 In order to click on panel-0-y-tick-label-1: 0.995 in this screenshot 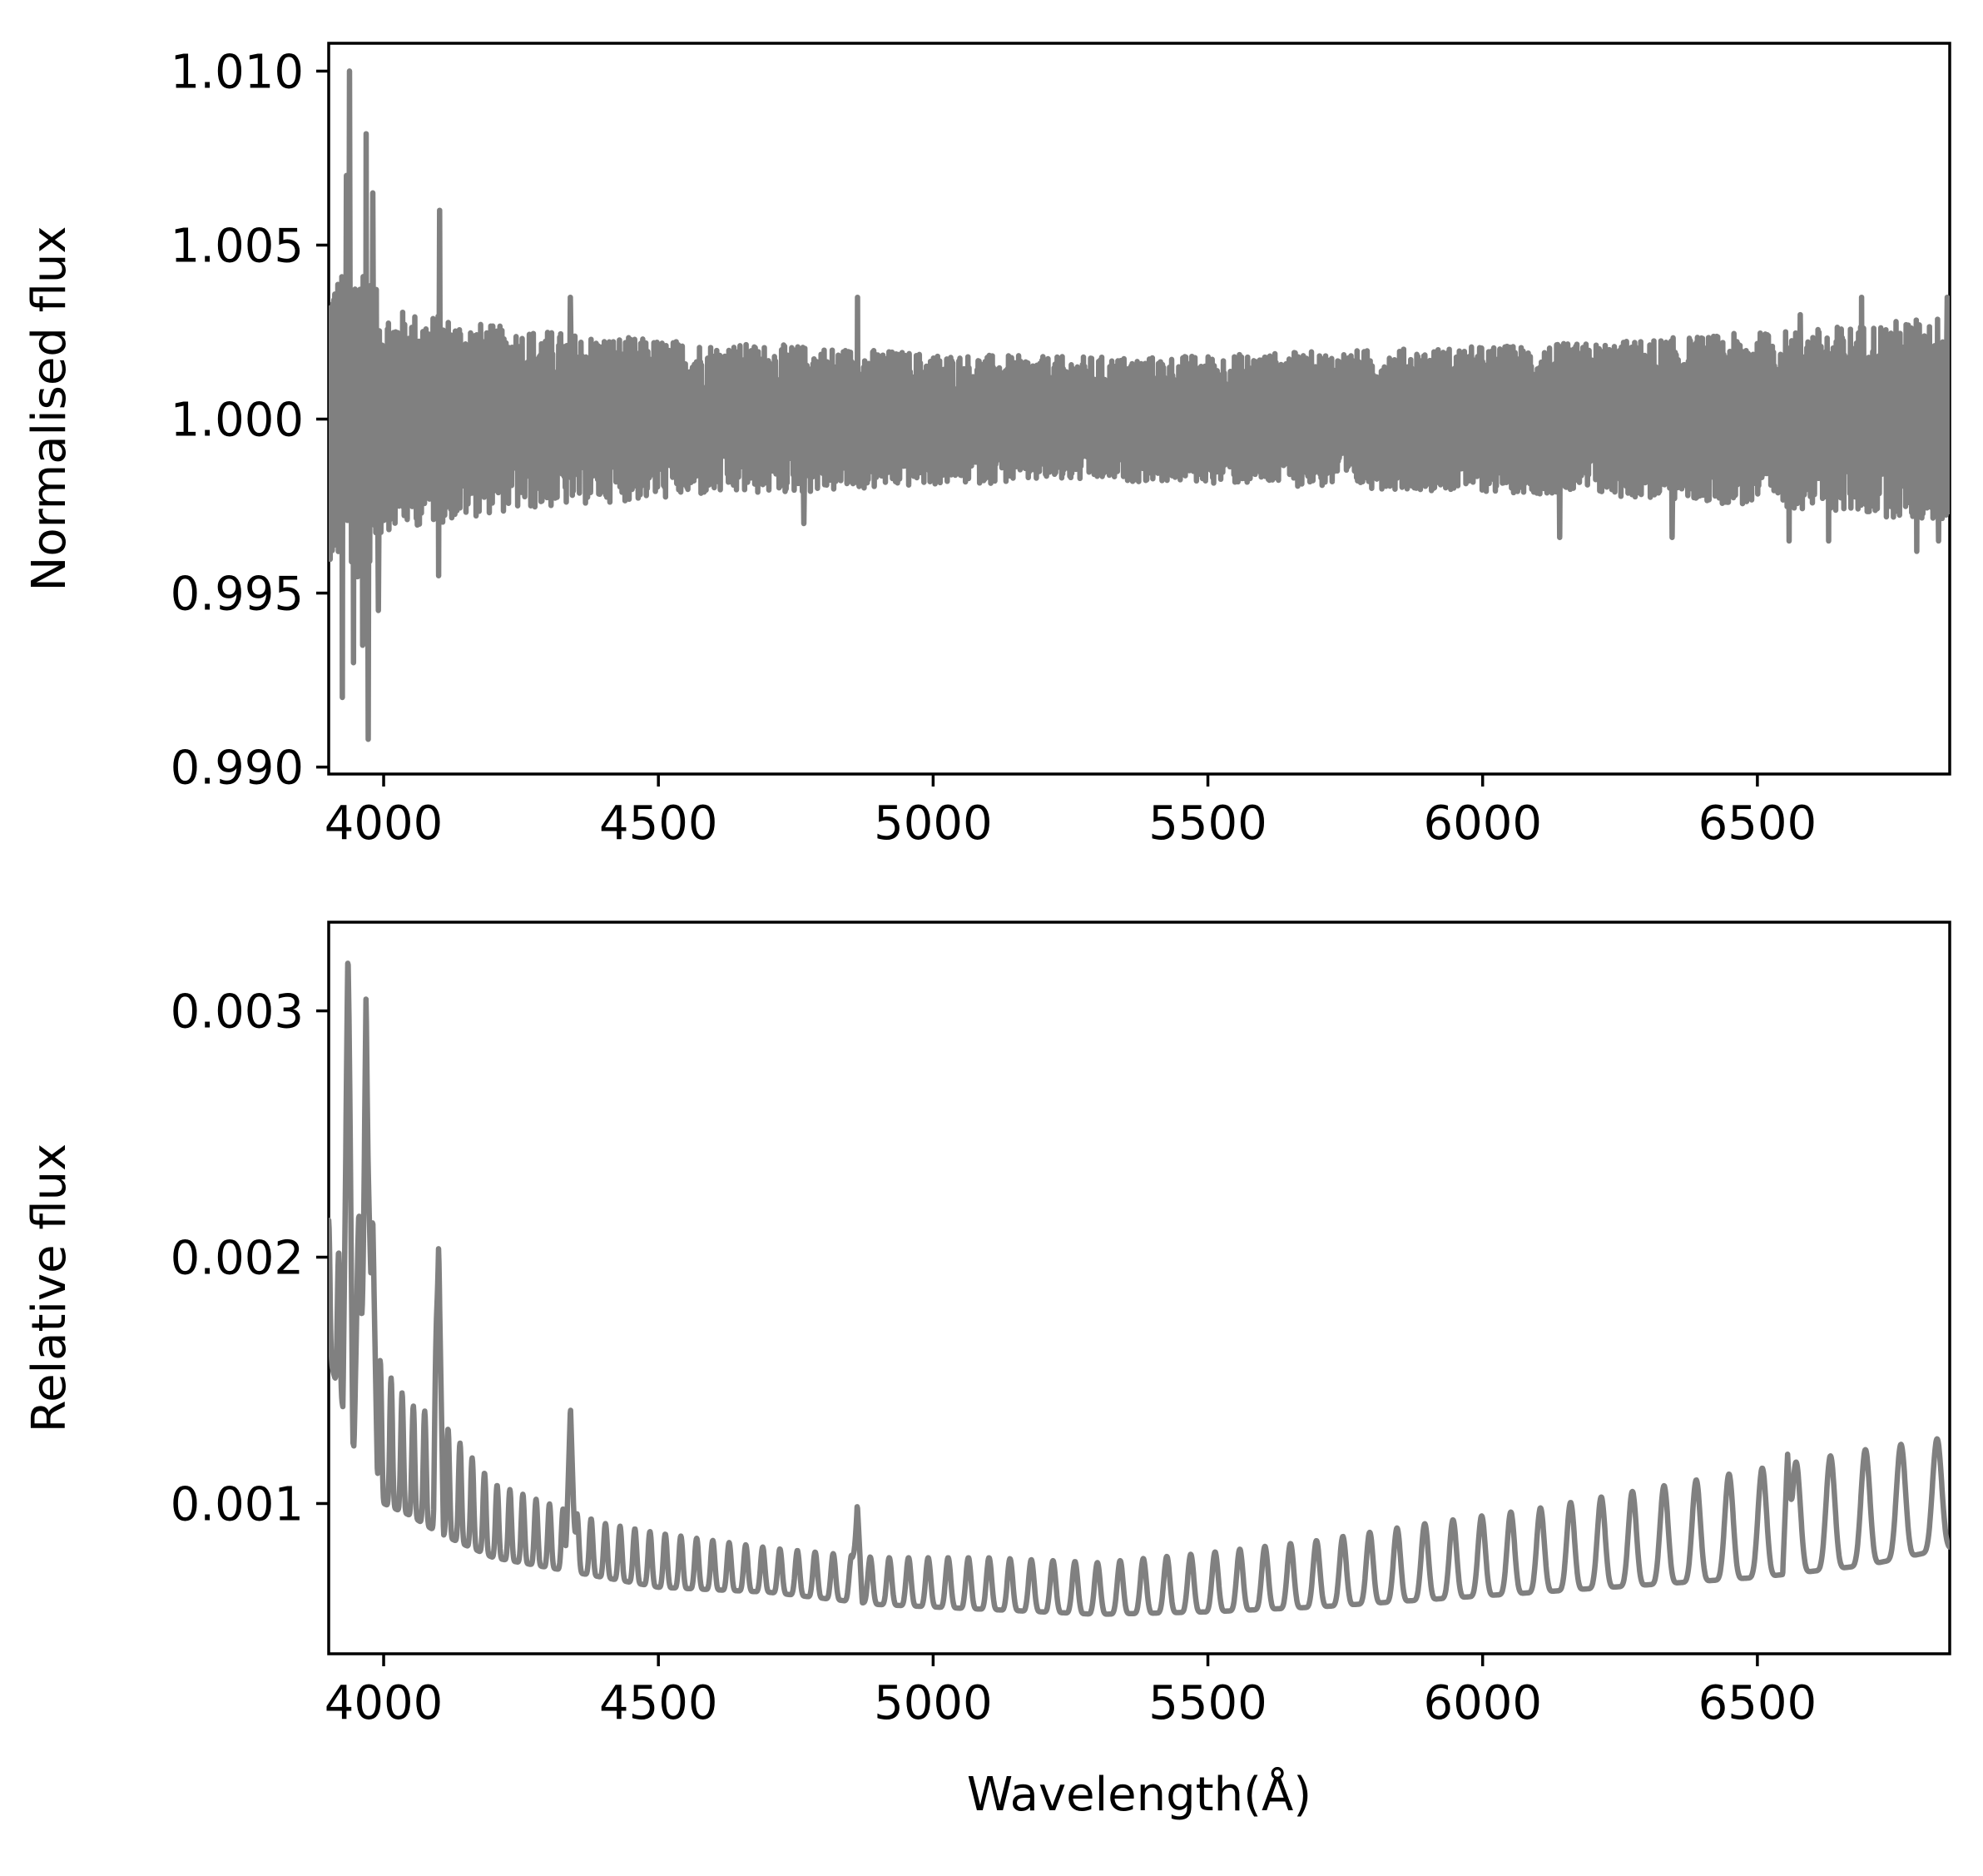, I will do `click(238, 595)`.